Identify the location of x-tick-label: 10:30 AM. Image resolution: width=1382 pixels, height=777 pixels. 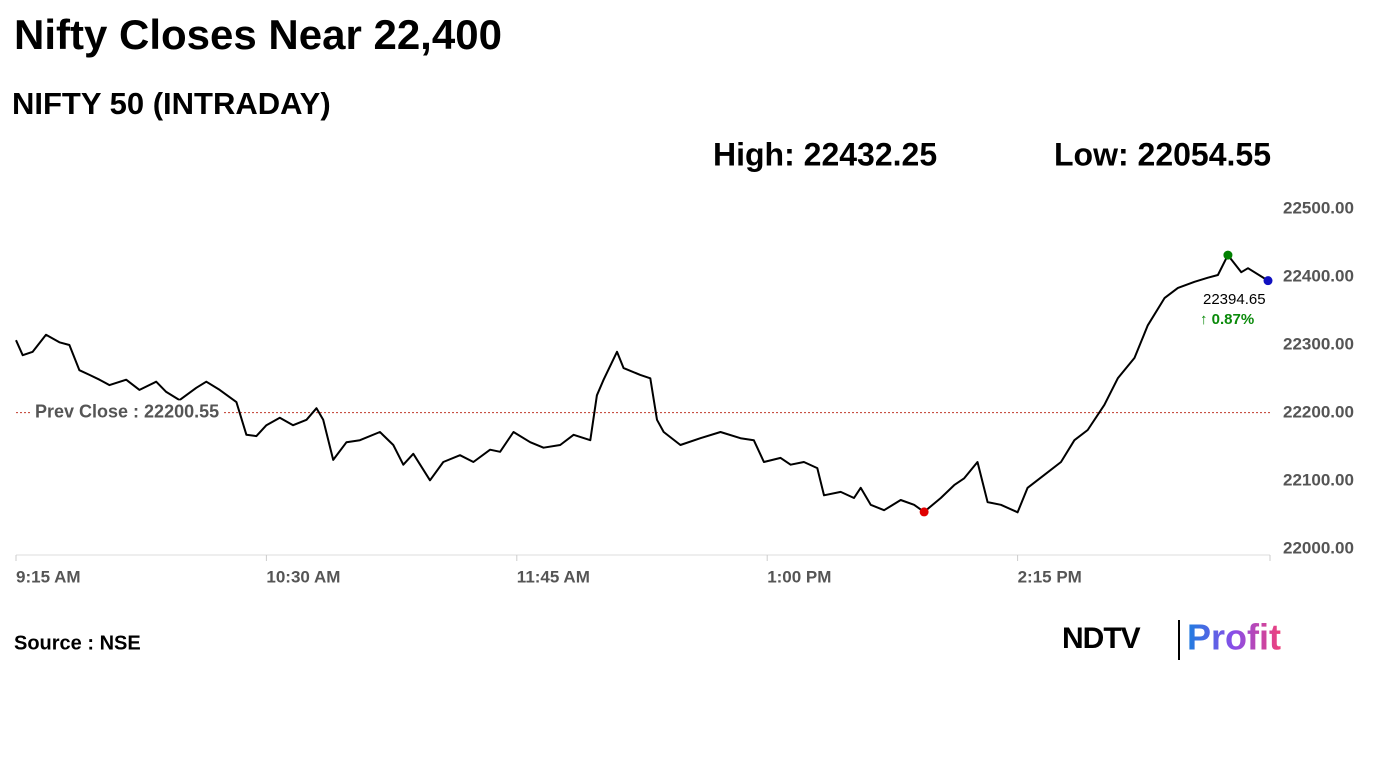
(303, 576).